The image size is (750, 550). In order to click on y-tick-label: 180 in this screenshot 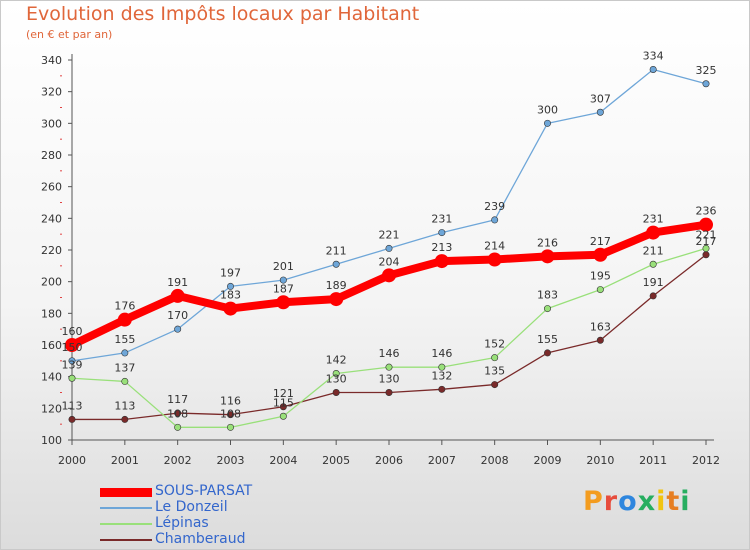, I will do `click(51, 313)`.